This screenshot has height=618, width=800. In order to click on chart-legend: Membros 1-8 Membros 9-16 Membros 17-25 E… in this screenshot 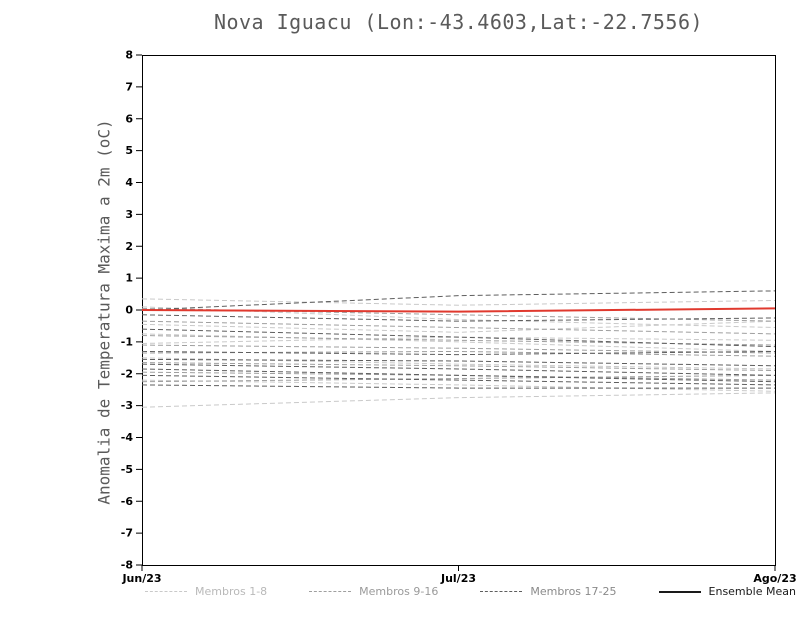, I will do `click(470, 591)`.